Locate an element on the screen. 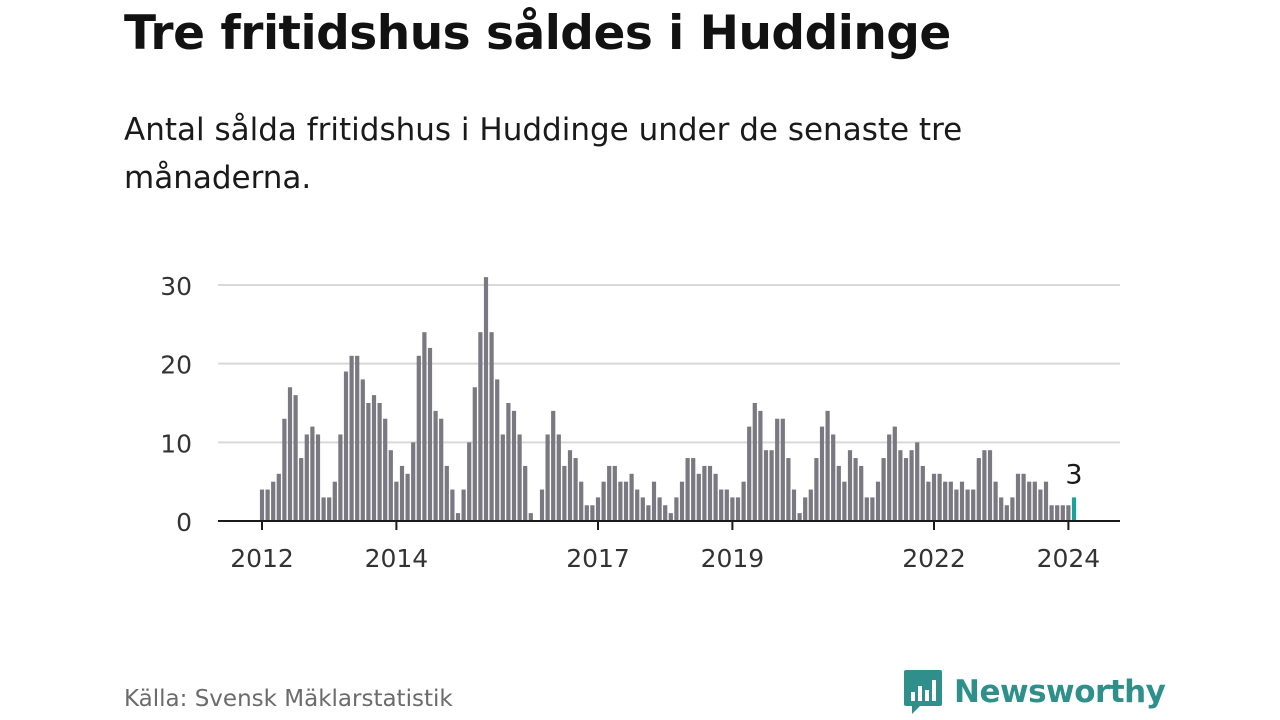  bar-highlight is located at coordinates (1074, 509).